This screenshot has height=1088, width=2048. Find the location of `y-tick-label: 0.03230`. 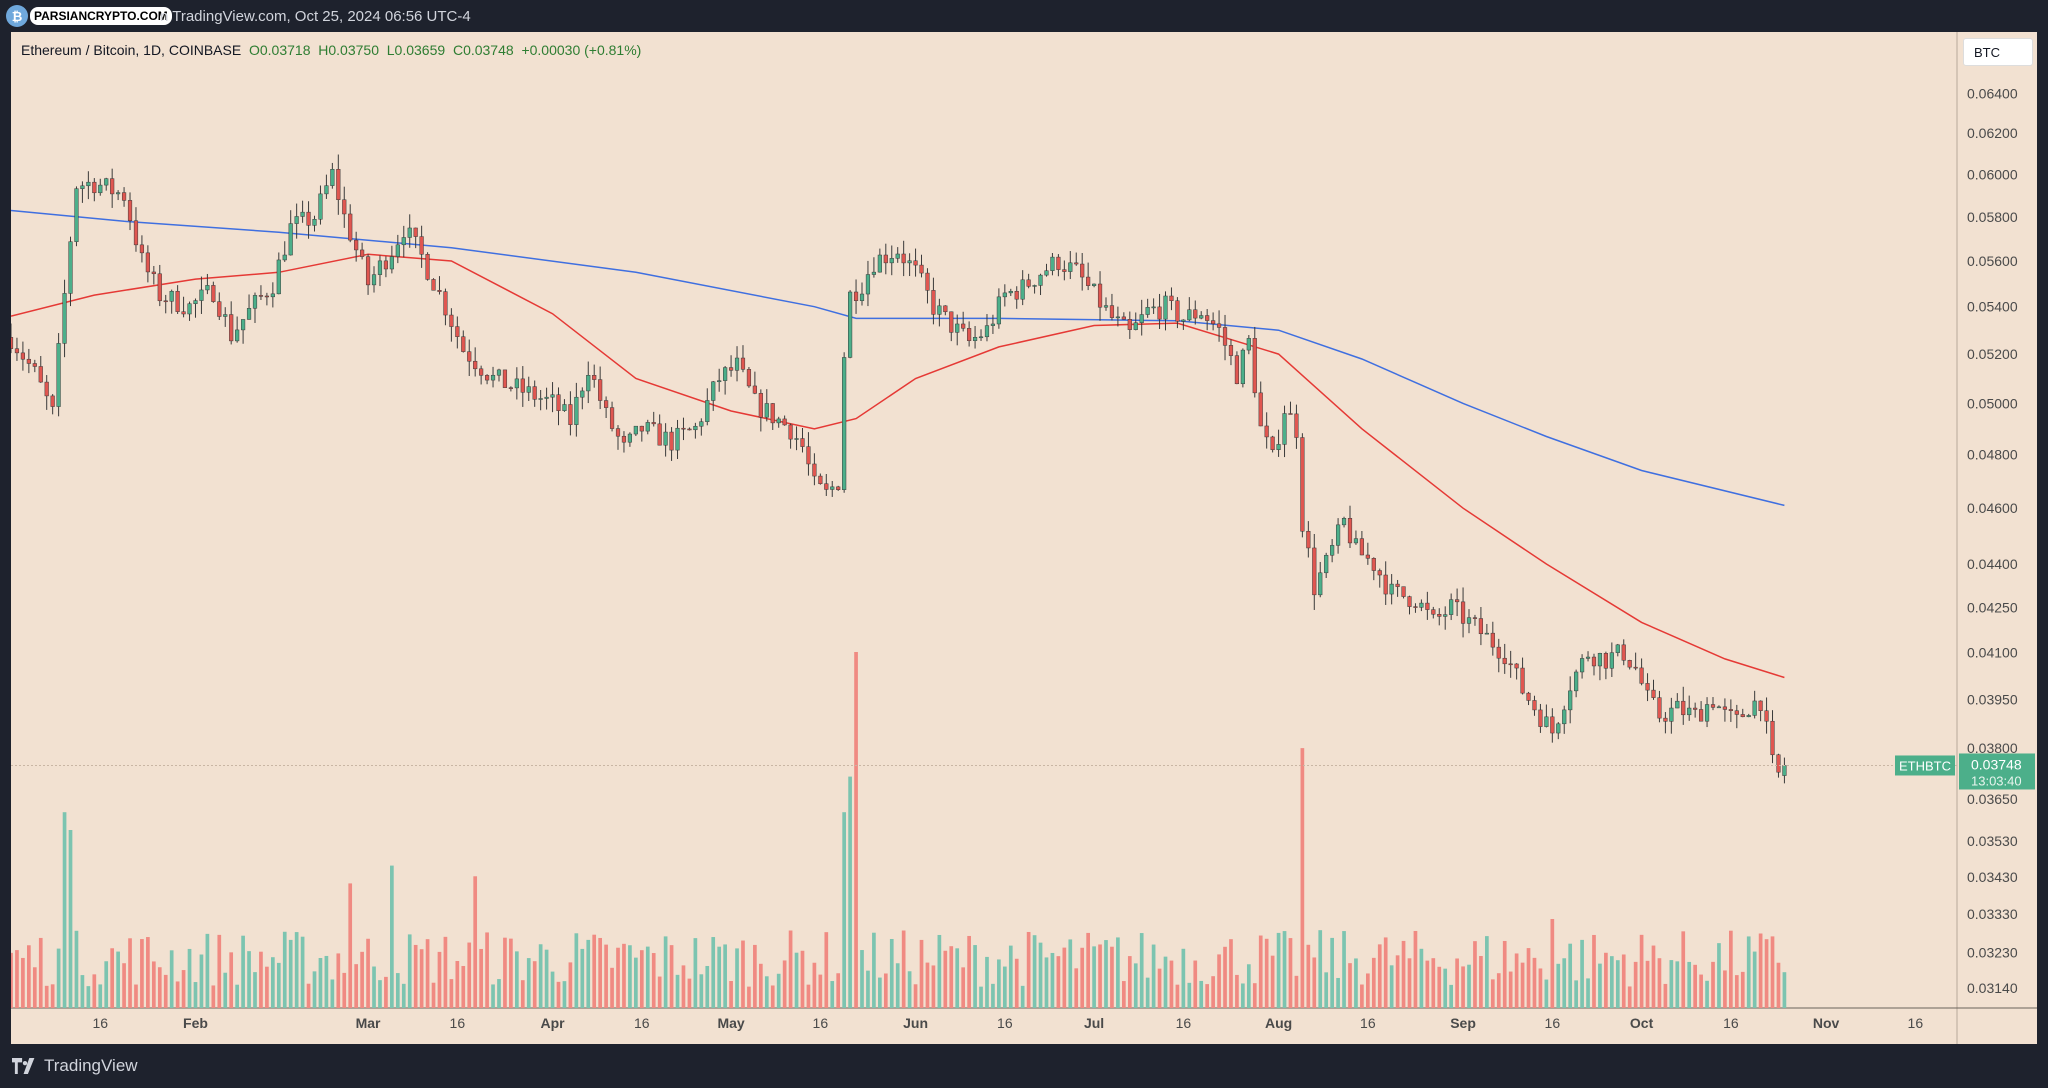

y-tick-label: 0.03230 is located at coordinates (1992, 952).